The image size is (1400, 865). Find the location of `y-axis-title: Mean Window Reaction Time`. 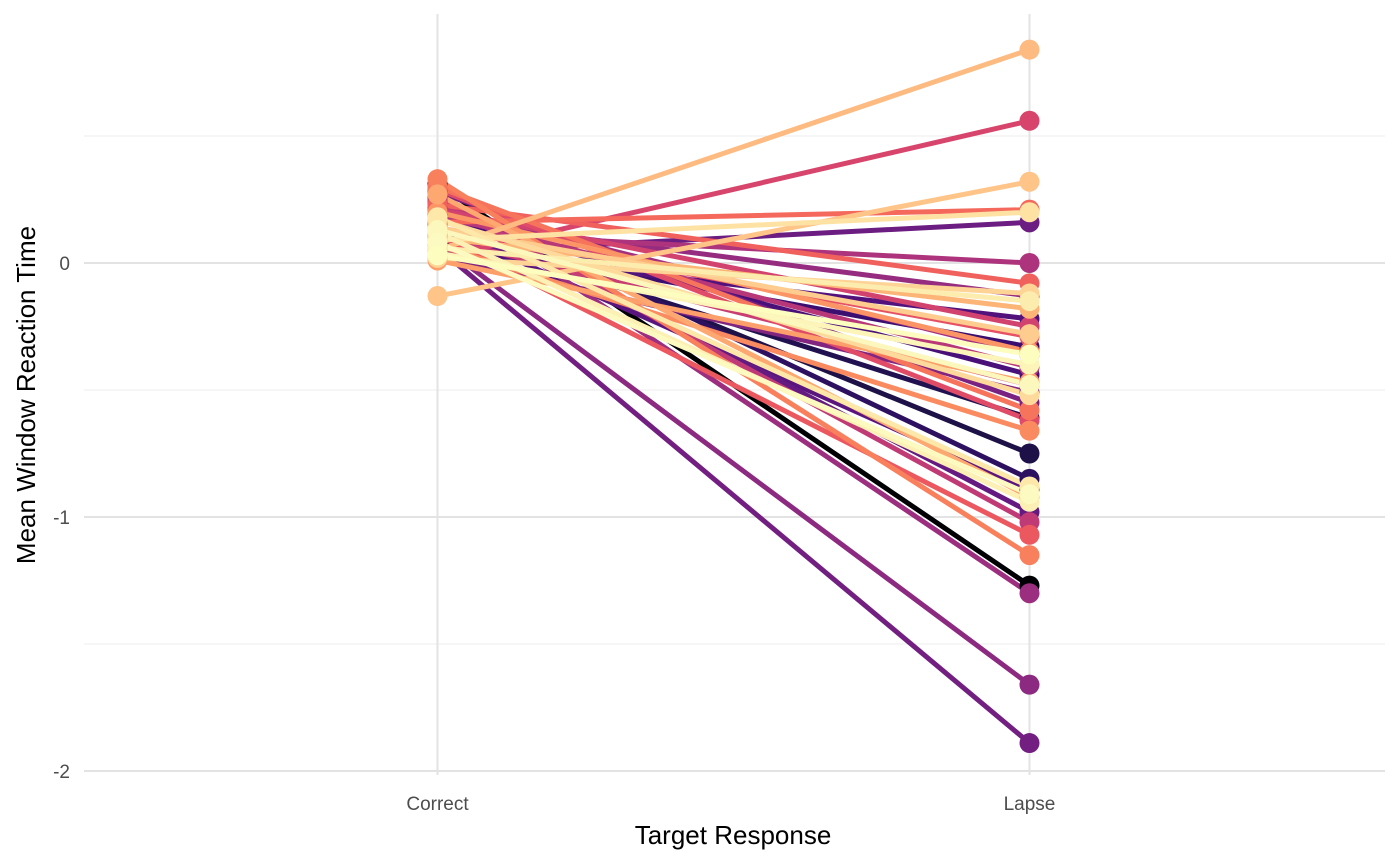

y-axis-title: Mean Window Reaction Time is located at coordinates (26, 395).